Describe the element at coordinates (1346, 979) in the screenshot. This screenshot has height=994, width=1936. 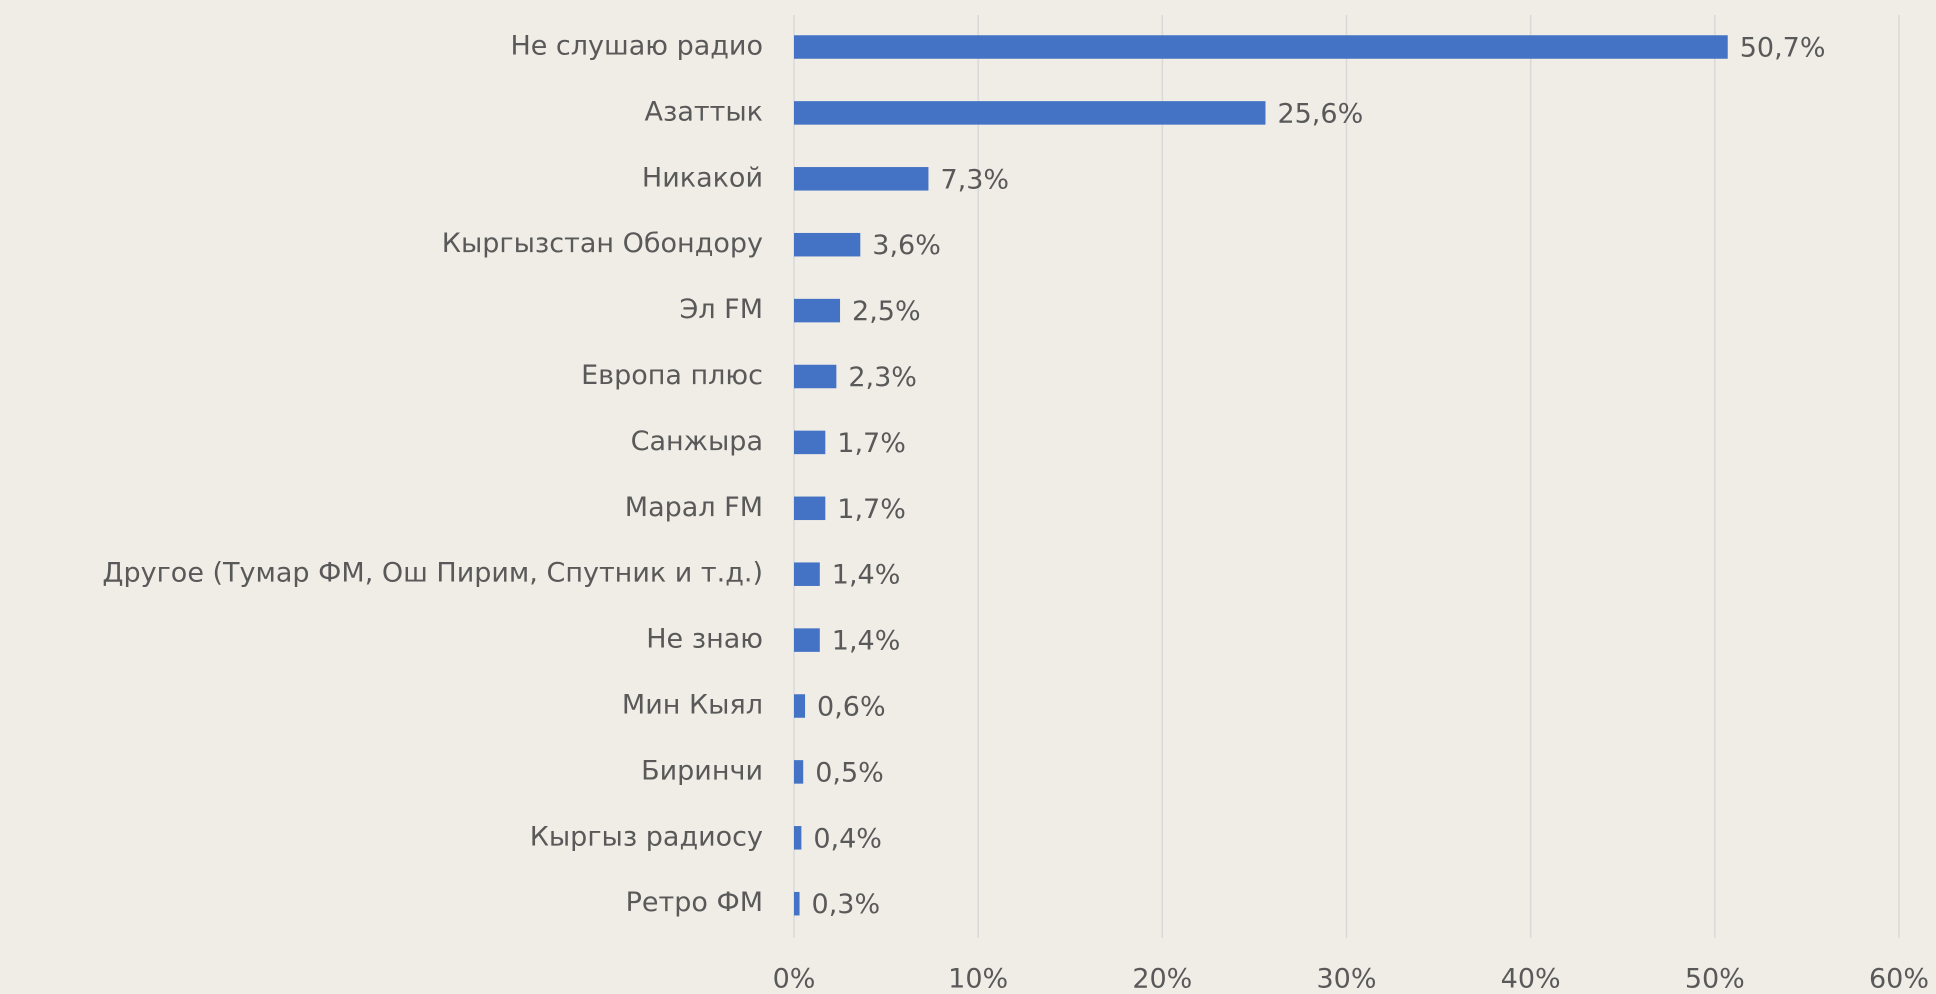
I see `x-tick-label: 30%` at that location.